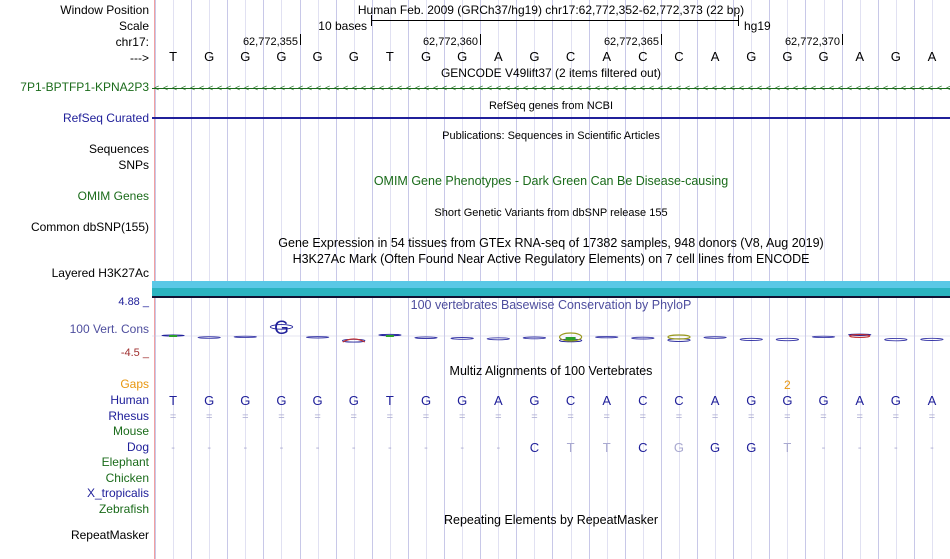 The height and width of the screenshot is (559, 950). What do you see at coordinates (113, 196) in the screenshot?
I see `sidebar-item-omim: OMIM Genes` at bounding box center [113, 196].